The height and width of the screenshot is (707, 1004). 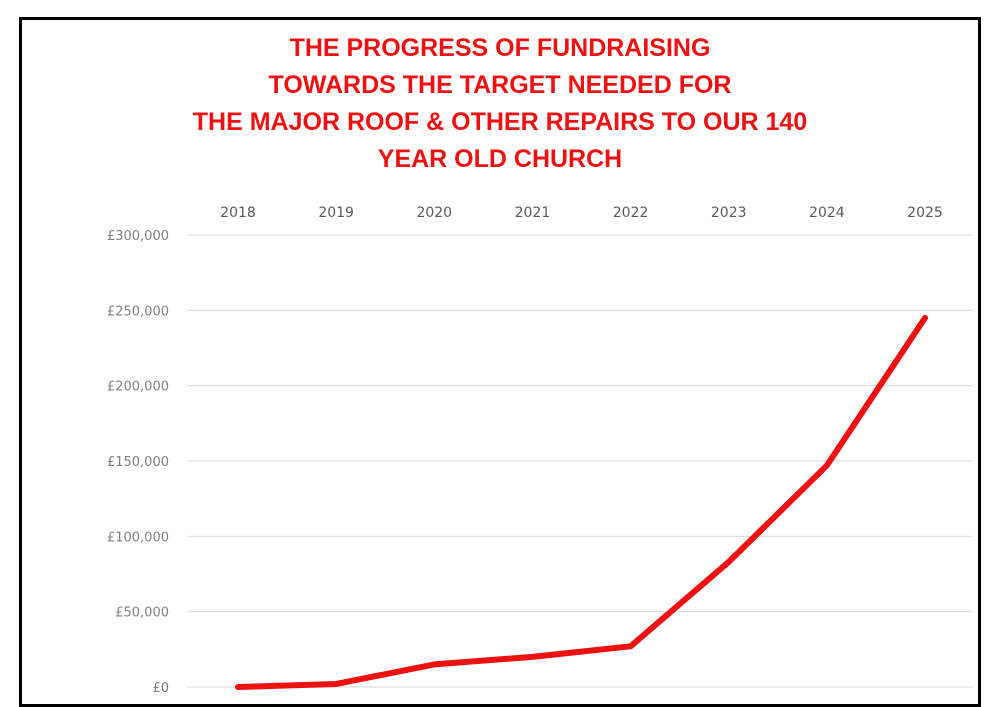 What do you see at coordinates (729, 213) in the screenshot?
I see `x-tick-label-2023: 2023` at bounding box center [729, 213].